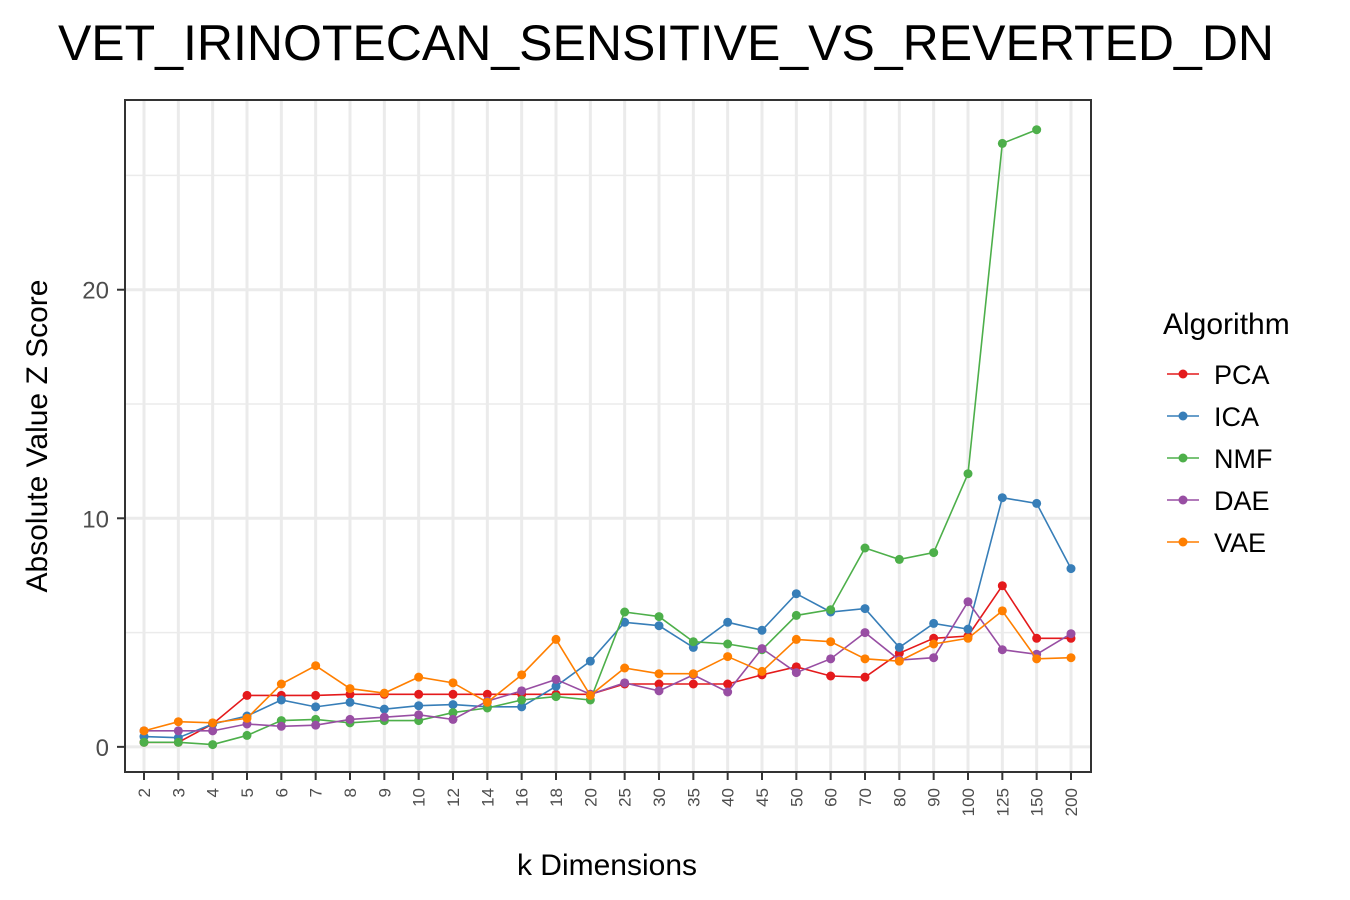 Image resolution: width=1350 pixels, height=900 pixels. I want to click on x-tick-label: 3, so click(178, 792).